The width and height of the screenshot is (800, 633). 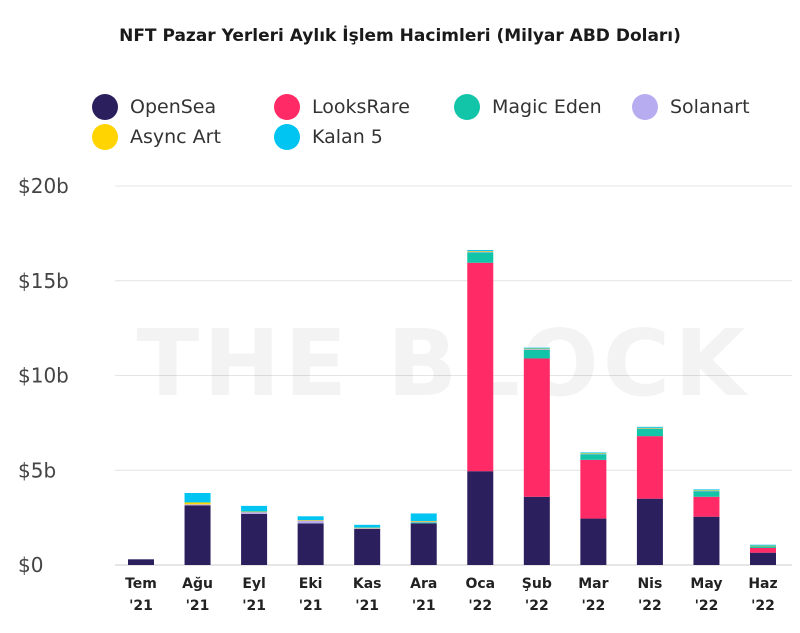 What do you see at coordinates (537, 584) in the screenshot?
I see `x-tick-label: Şub` at bounding box center [537, 584].